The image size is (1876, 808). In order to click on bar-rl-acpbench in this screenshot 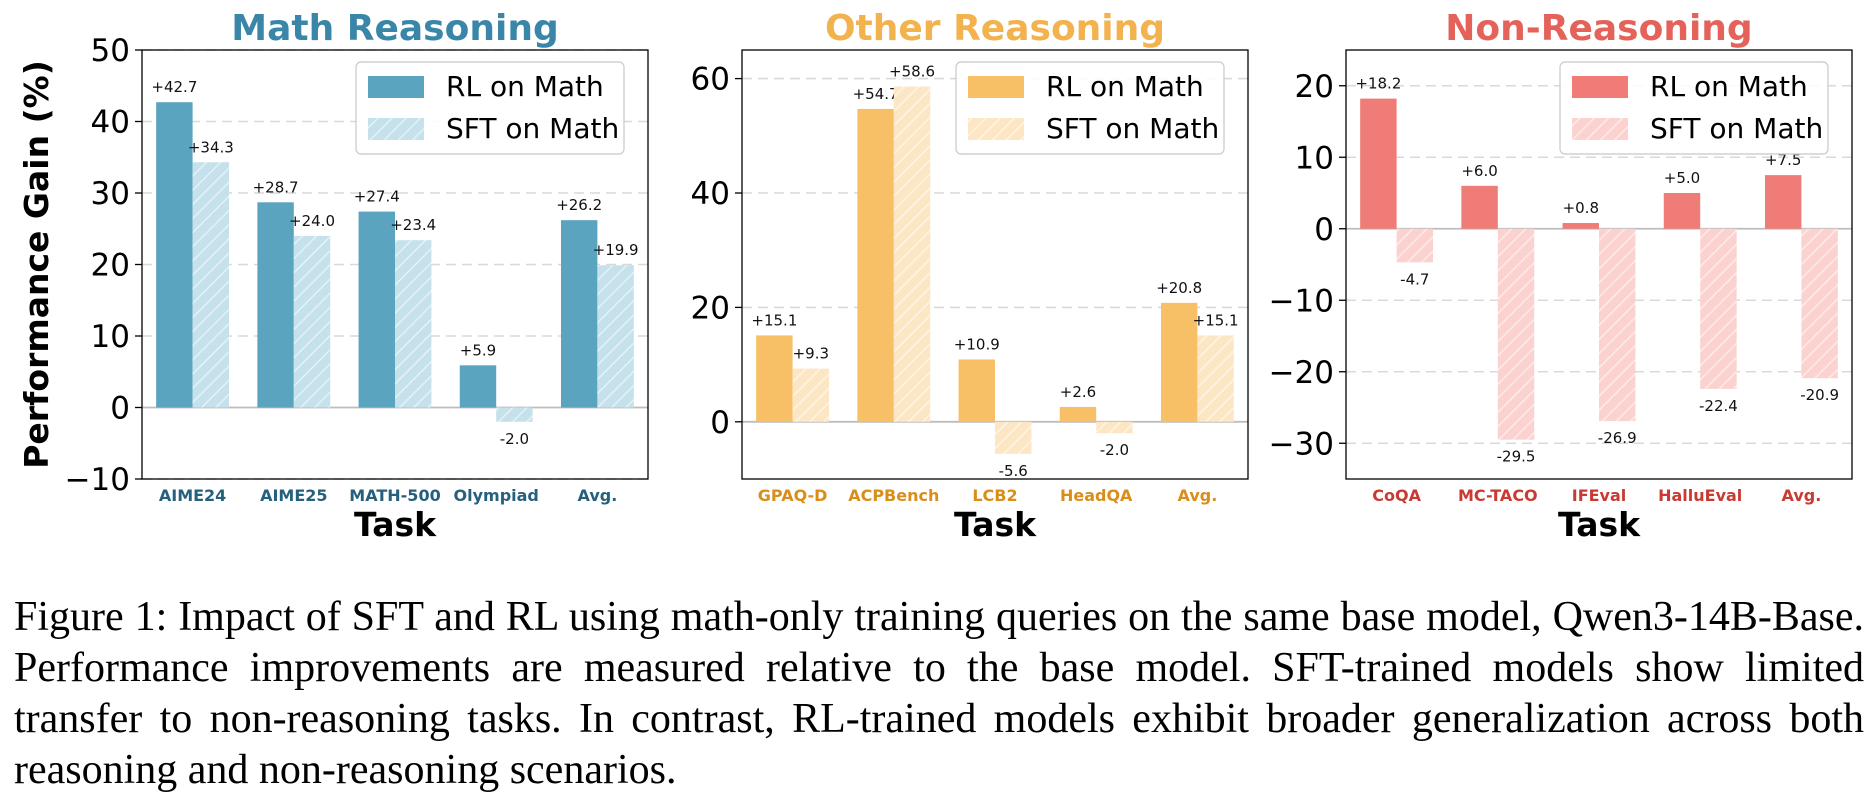, I will do `click(875, 265)`.